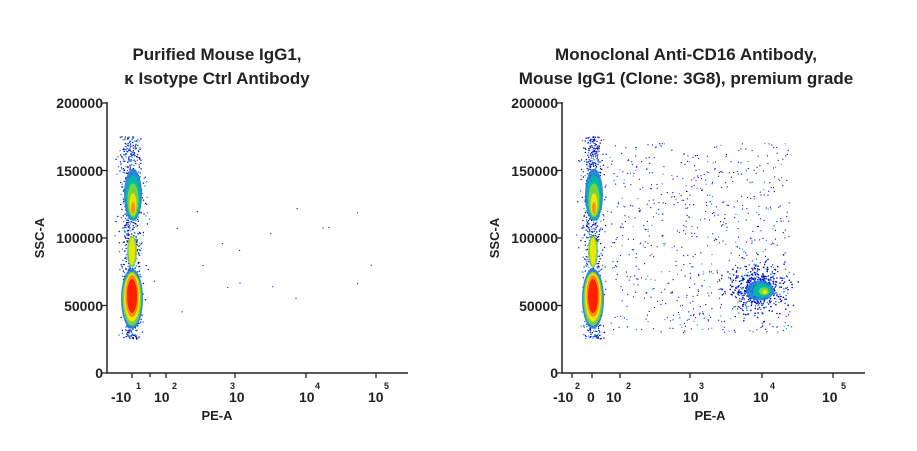 The height and width of the screenshot is (451, 917). Describe the element at coordinates (99, 373) in the screenshot. I see `chart-left-ytick: 0` at that location.